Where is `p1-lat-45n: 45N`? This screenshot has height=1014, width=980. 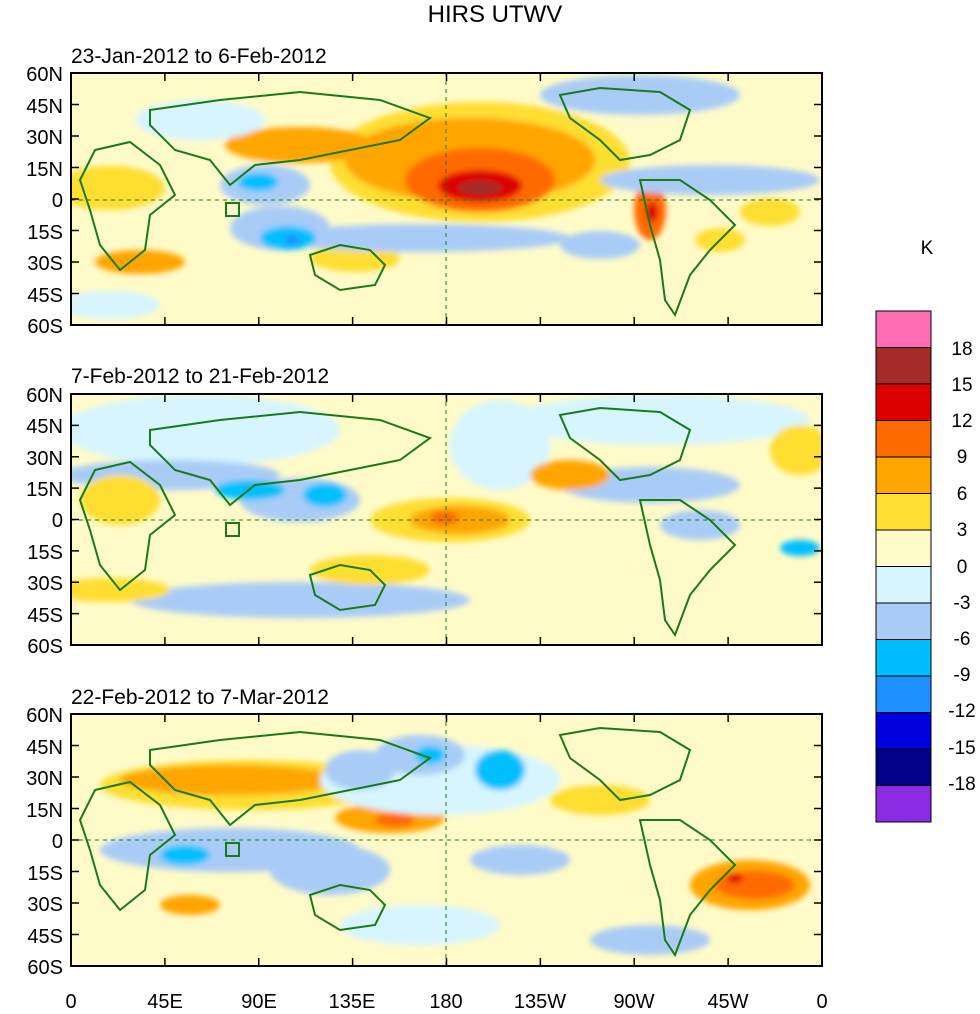 p1-lat-45n: 45N is located at coordinates (44, 107).